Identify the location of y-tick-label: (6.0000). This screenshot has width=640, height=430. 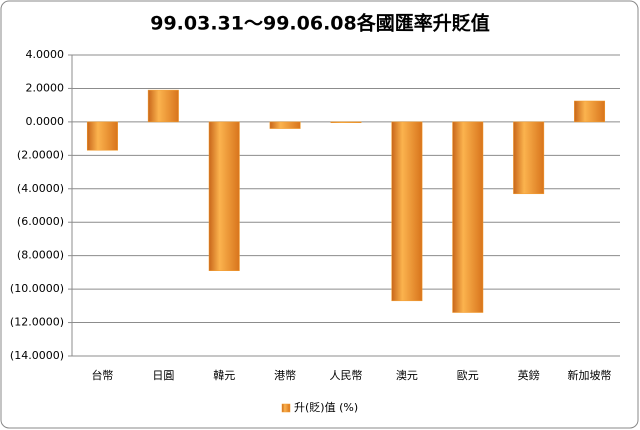
(40, 221).